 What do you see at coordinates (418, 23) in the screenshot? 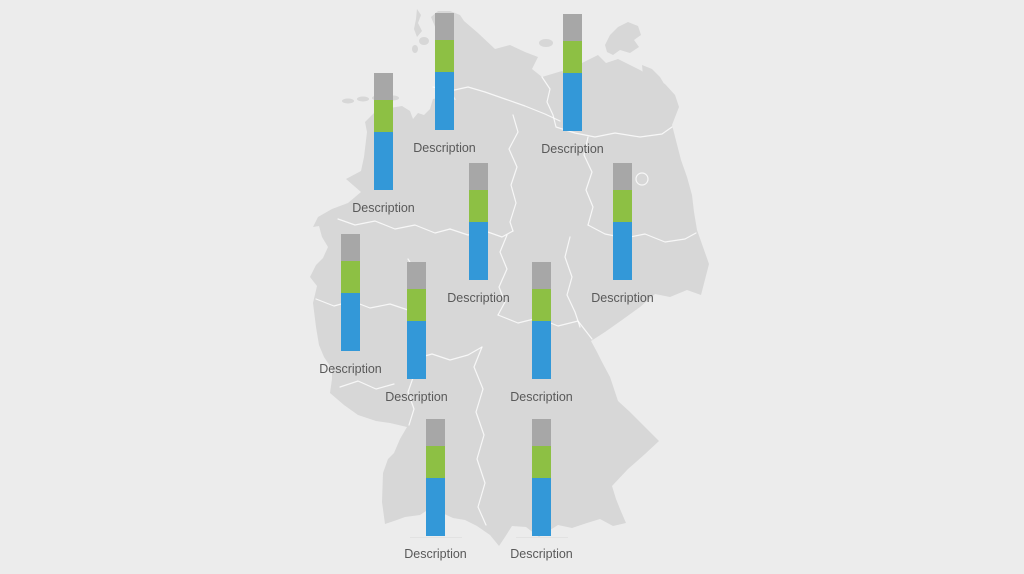
I see `island-sylt` at bounding box center [418, 23].